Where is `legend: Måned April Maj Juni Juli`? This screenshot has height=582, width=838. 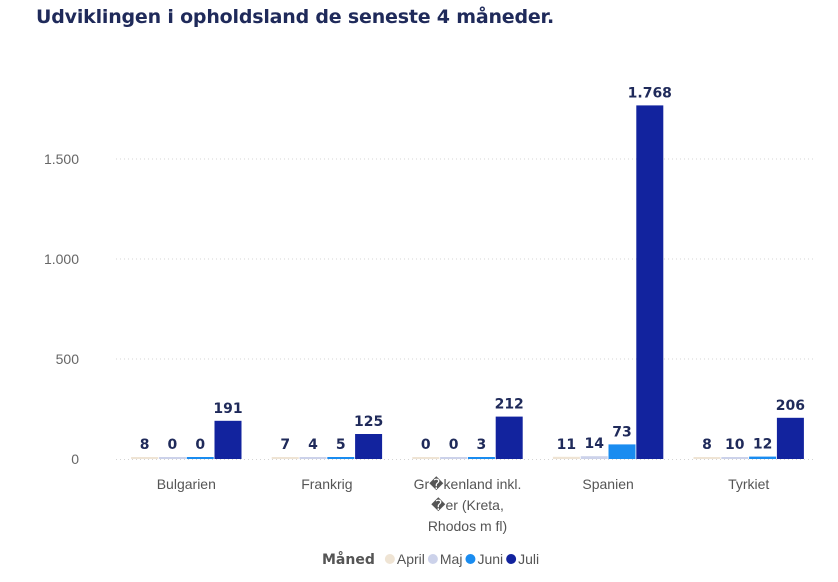 legend: Måned April Maj Juni Juli is located at coordinates (430, 559).